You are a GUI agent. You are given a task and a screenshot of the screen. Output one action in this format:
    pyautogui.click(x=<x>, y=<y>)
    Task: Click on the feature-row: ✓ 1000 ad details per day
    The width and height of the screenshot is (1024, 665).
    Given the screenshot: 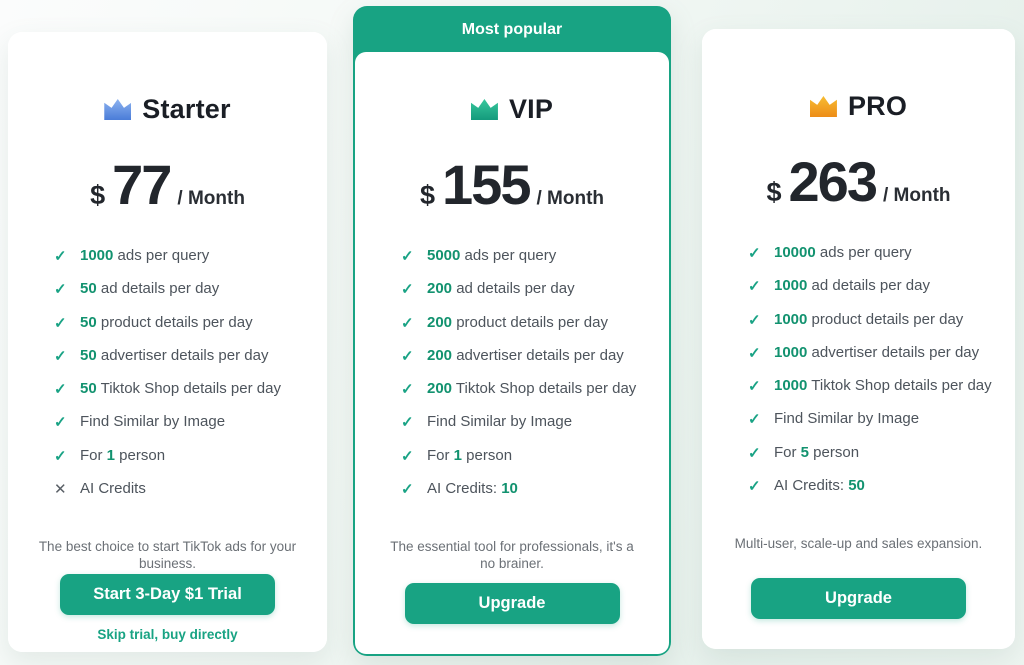 What is the action you would take?
    pyautogui.click(x=881, y=286)
    